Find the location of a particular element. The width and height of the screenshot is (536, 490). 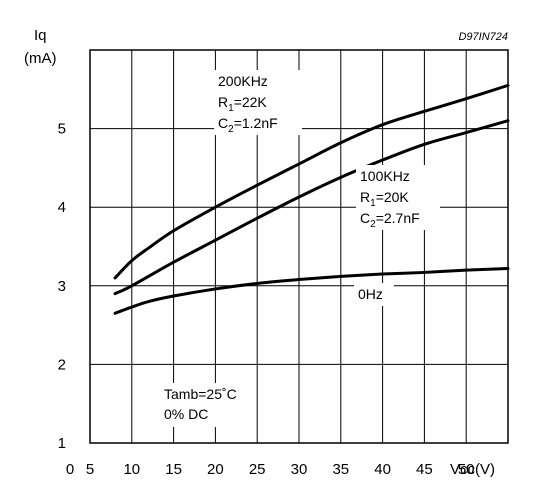

conditions-bg is located at coordinates (208, 405).